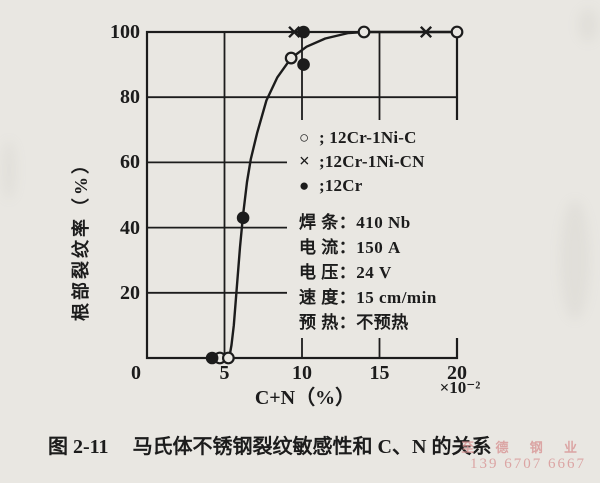 Image resolution: width=600 pixels, height=483 pixels. I want to click on y-tick-label: 80, so click(130, 97).